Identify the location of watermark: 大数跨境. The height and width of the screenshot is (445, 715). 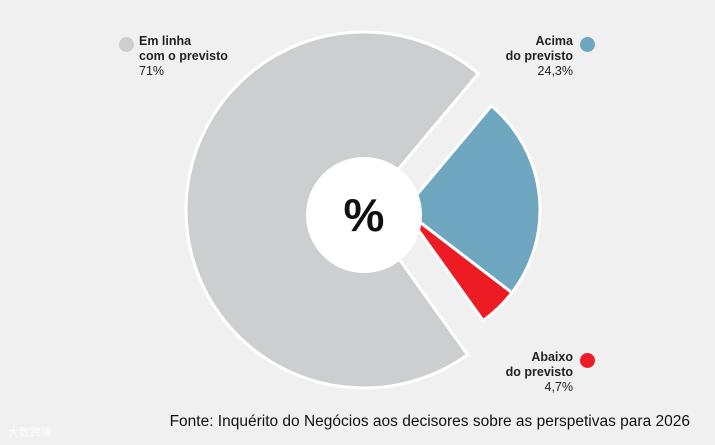
(30, 433).